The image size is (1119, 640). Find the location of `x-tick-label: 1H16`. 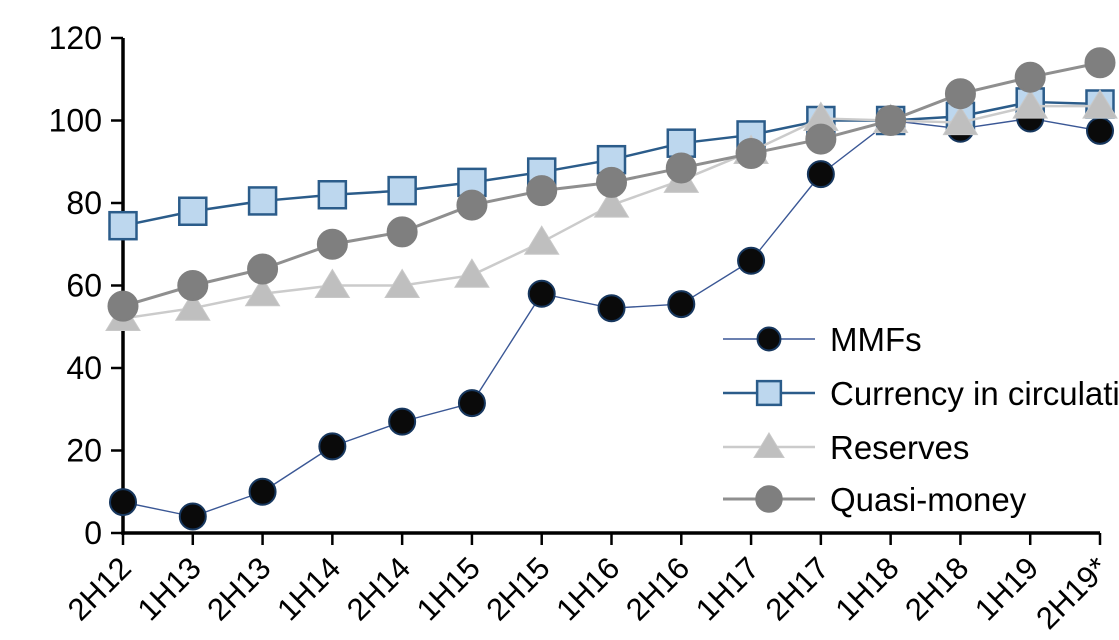

x-tick-label: 1H16 is located at coordinates (587, 588).